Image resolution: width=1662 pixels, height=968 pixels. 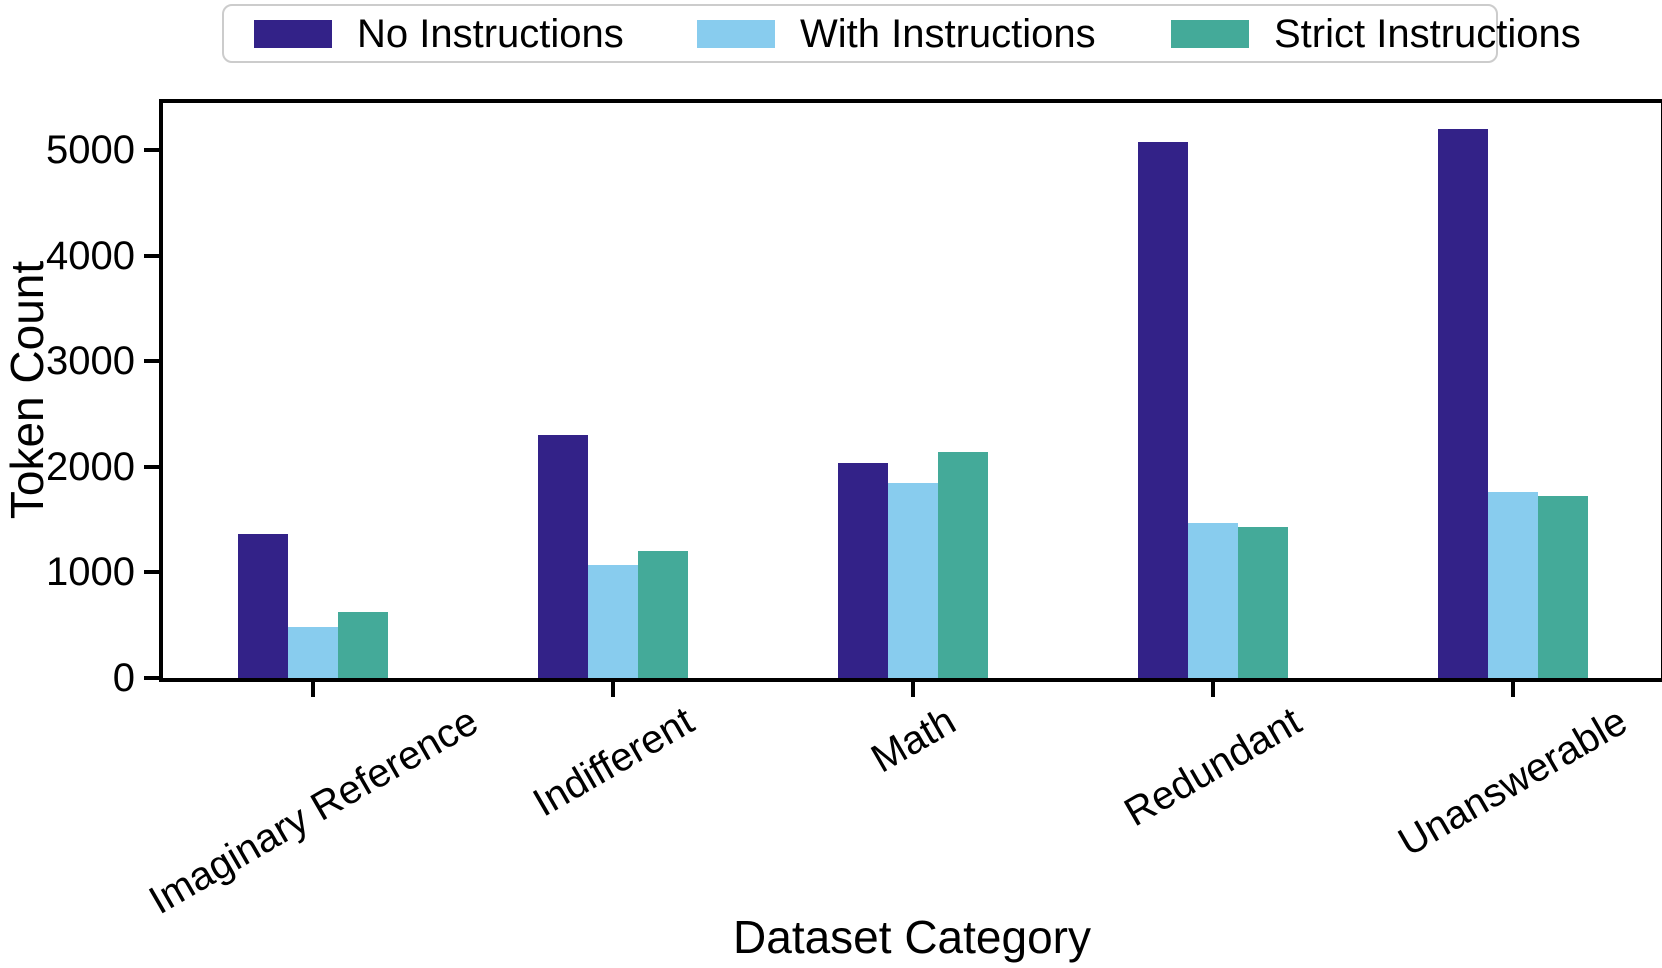 I want to click on x-tick-label: Math, so click(x=913, y=740).